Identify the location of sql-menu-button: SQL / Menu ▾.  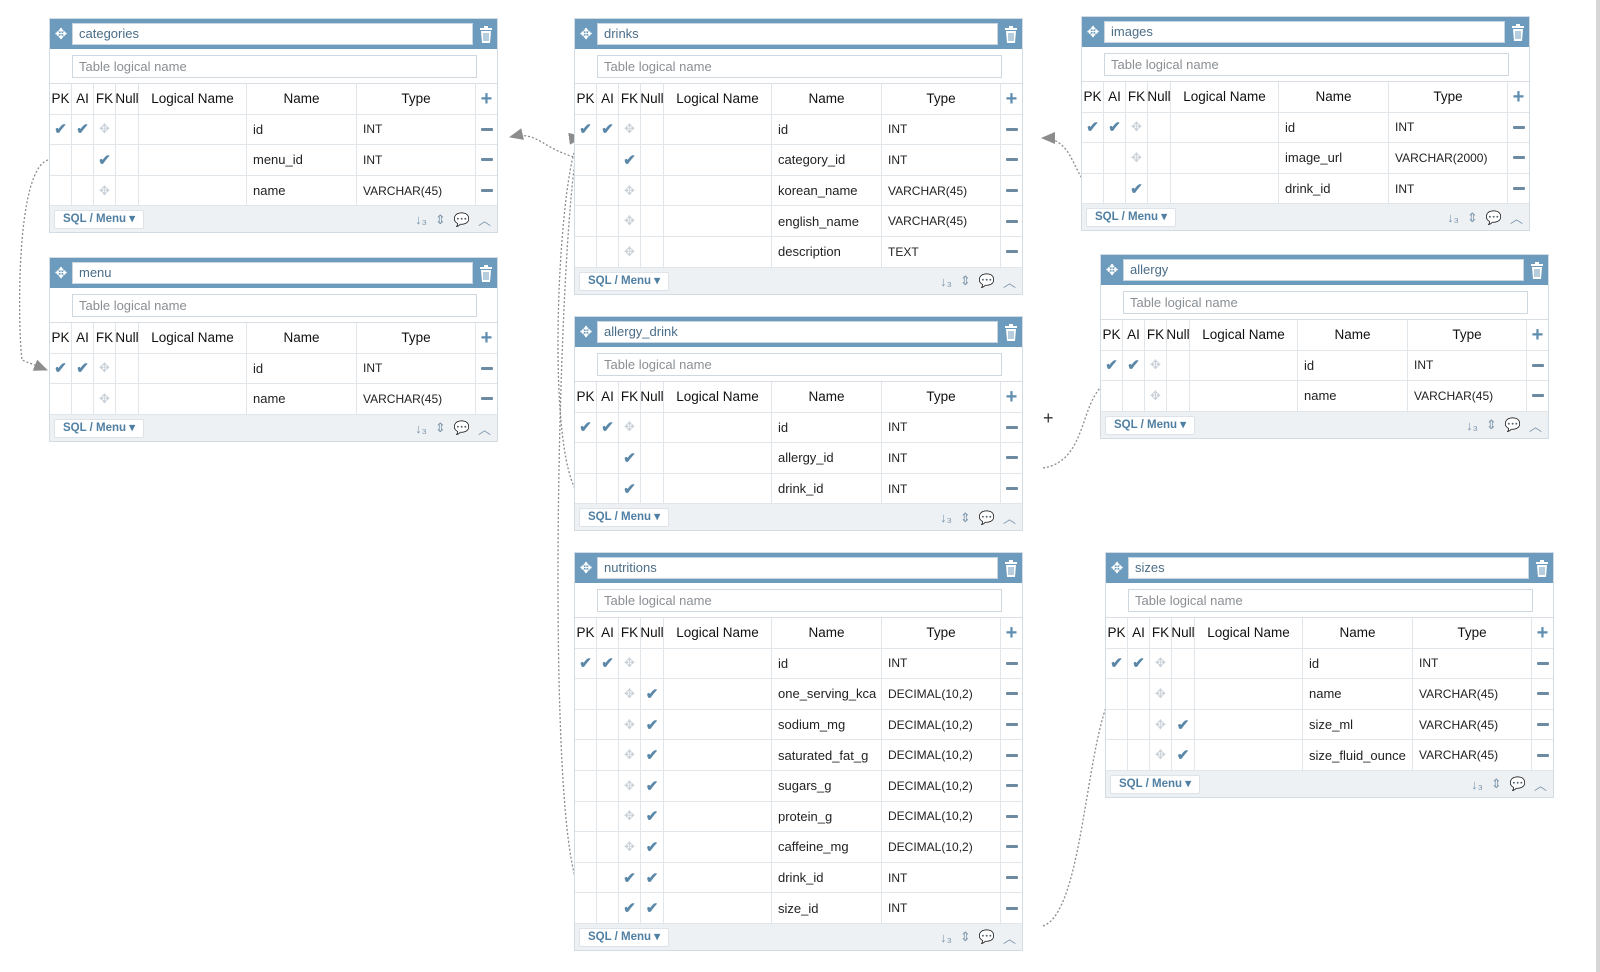
(624, 281).